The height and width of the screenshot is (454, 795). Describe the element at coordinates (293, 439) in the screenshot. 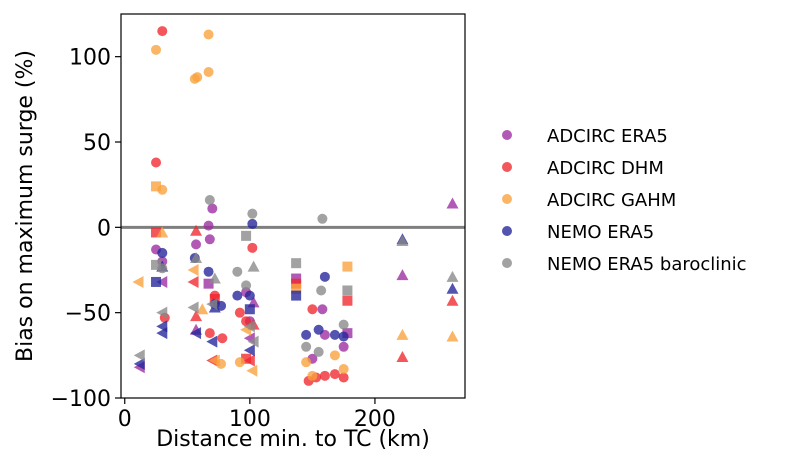

I see `x-axis-label: Distance min. to TC (km)` at that location.